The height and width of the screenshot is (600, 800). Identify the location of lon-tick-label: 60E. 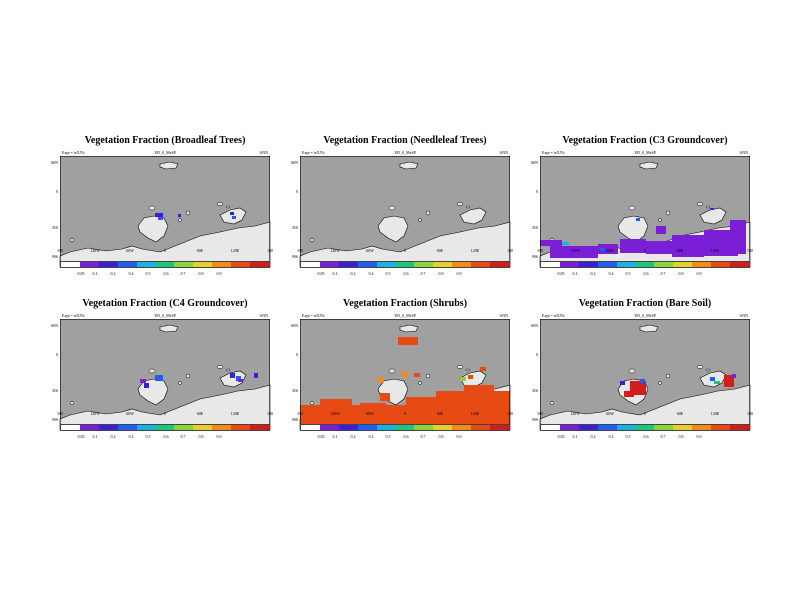
(200, 413).